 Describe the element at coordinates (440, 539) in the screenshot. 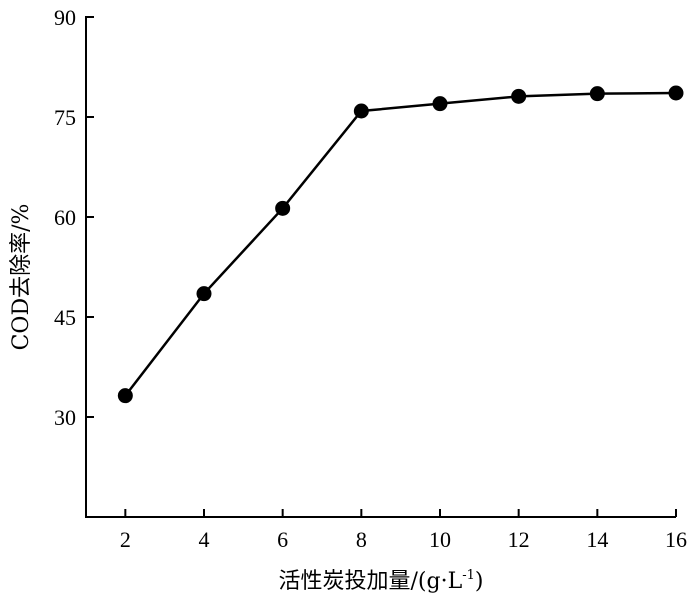

I see `x-tick-label: 10` at that location.